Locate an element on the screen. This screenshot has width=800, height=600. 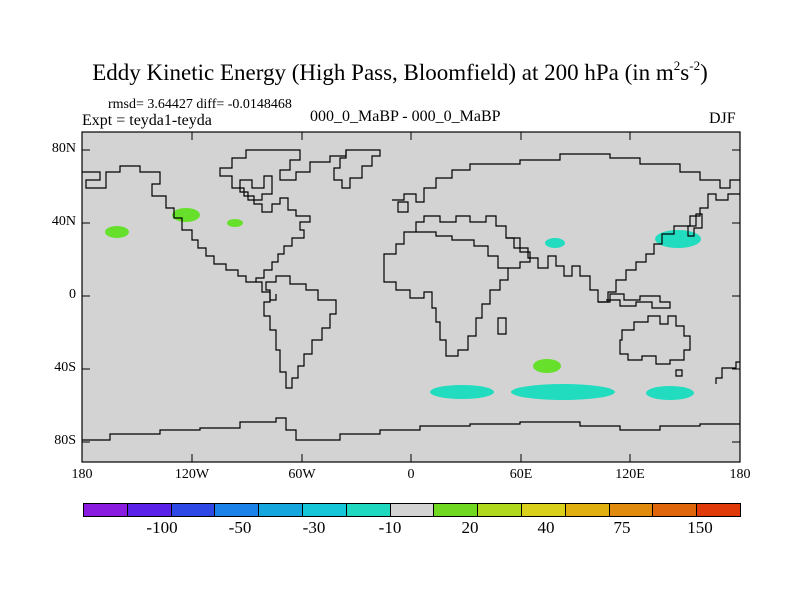
coastline-tasmania is located at coordinates (679, 373).